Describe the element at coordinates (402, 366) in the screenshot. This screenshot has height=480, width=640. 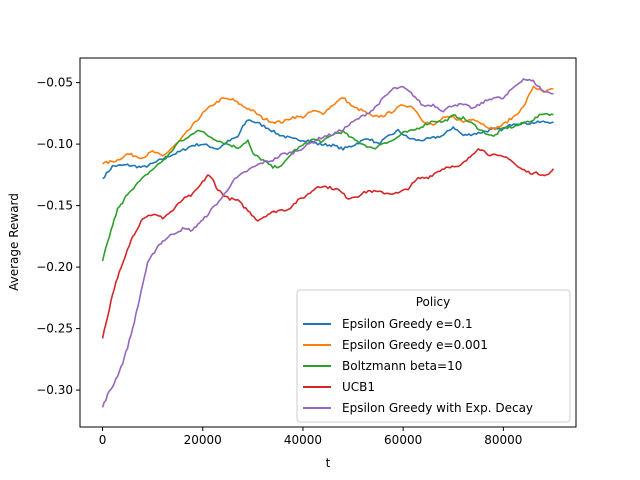
I see `legend-label-boltzmann-beta-10: Boltzmann beta=10` at that location.